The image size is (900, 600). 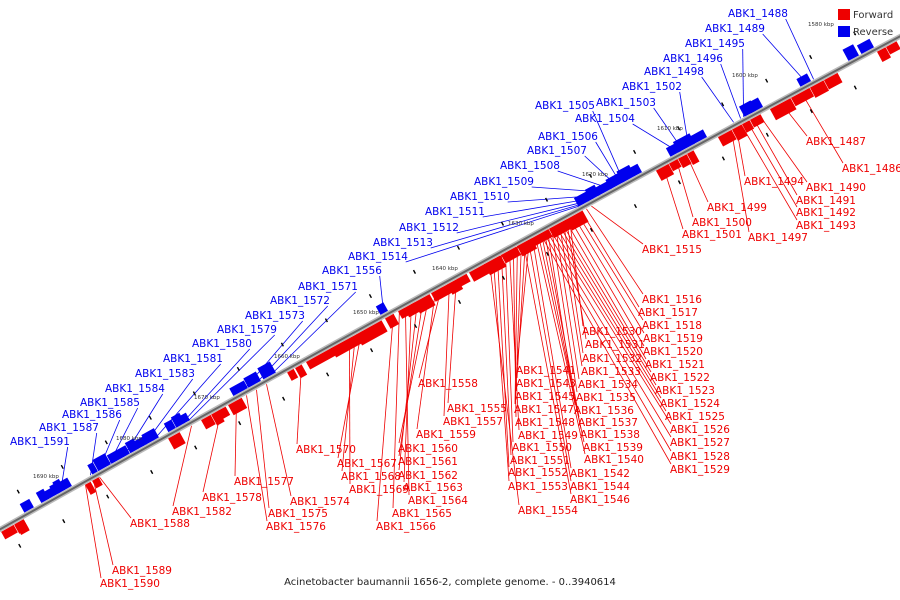 What do you see at coordinates (521, 224) in the screenshot?
I see `tick-label: 1630 kbp` at bounding box center [521, 224].